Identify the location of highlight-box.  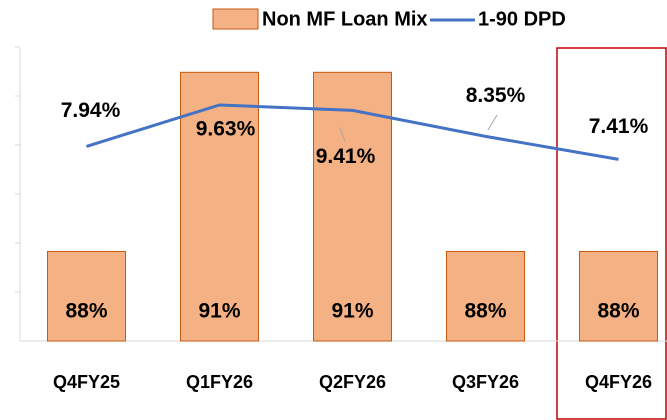
(611, 233).